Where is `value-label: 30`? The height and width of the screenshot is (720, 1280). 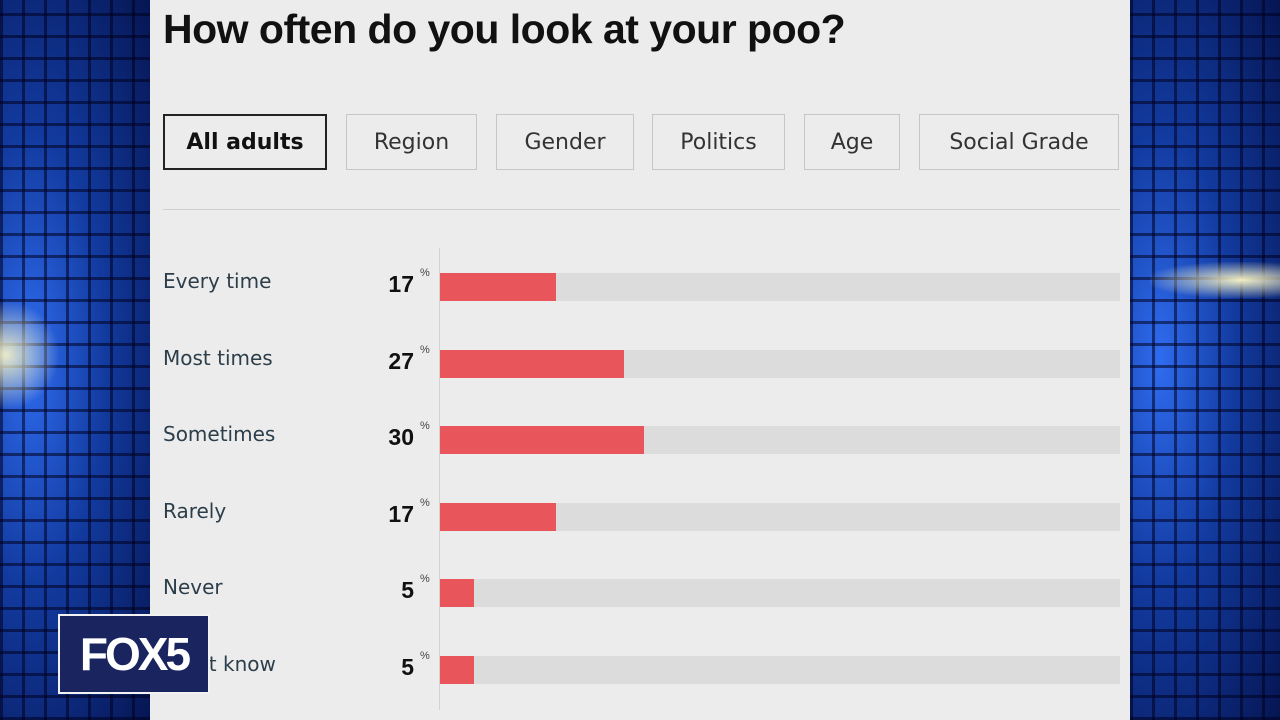
value-label: 30 is located at coordinates (401, 437).